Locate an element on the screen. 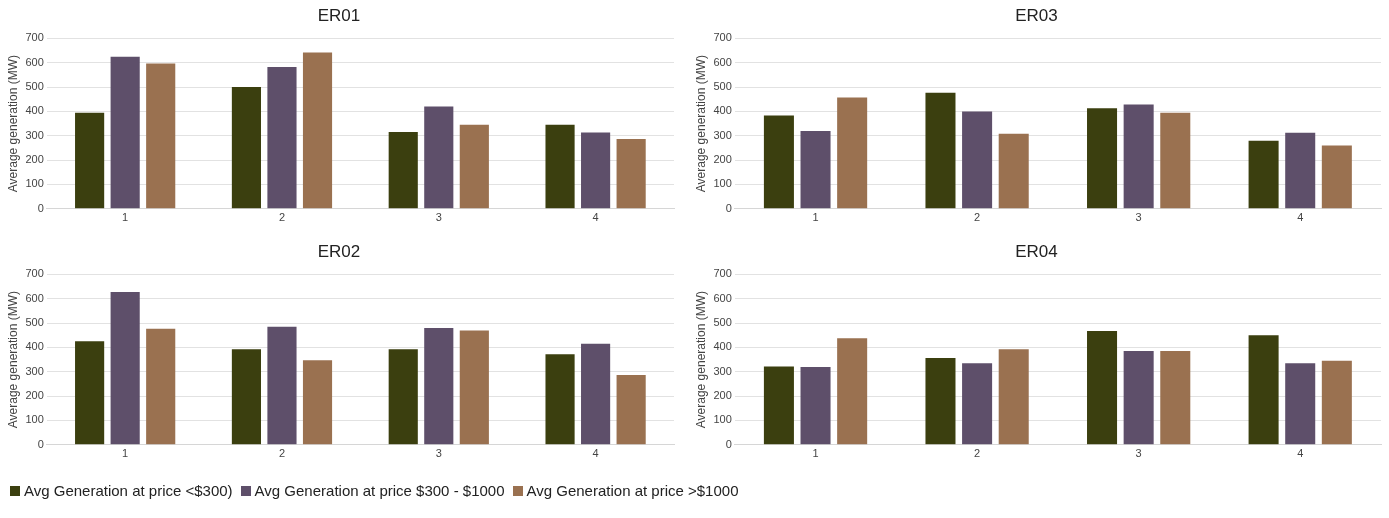 The image size is (1389, 518). legend-label: Avg Generation at price <$300) is located at coordinates (128, 490).